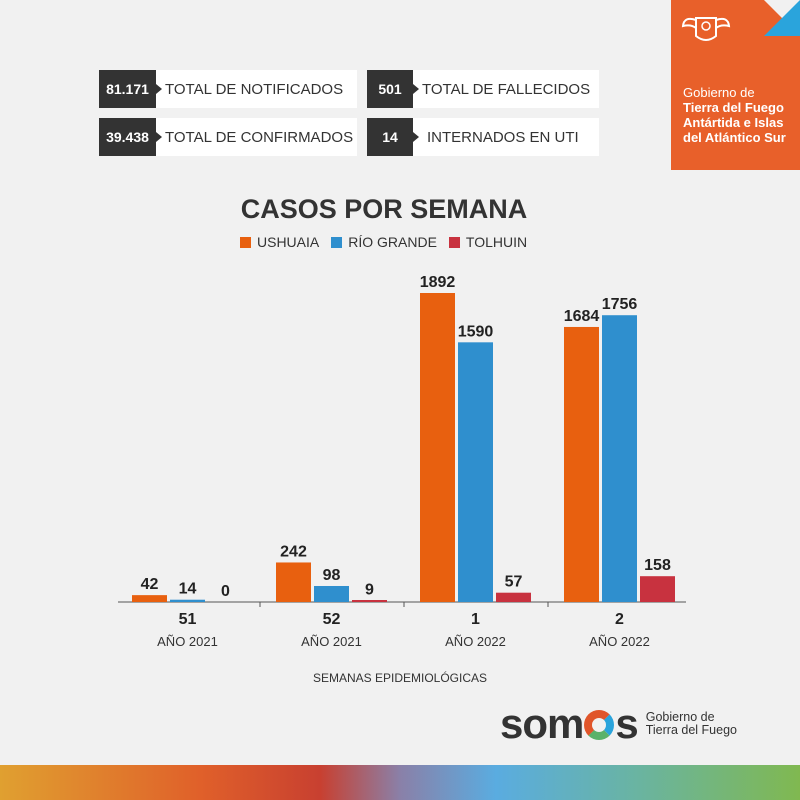 Image resolution: width=800 pixels, height=800 pixels. What do you see at coordinates (476, 331) in the screenshot?
I see `bar-value-label: 1590` at bounding box center [476, 331].